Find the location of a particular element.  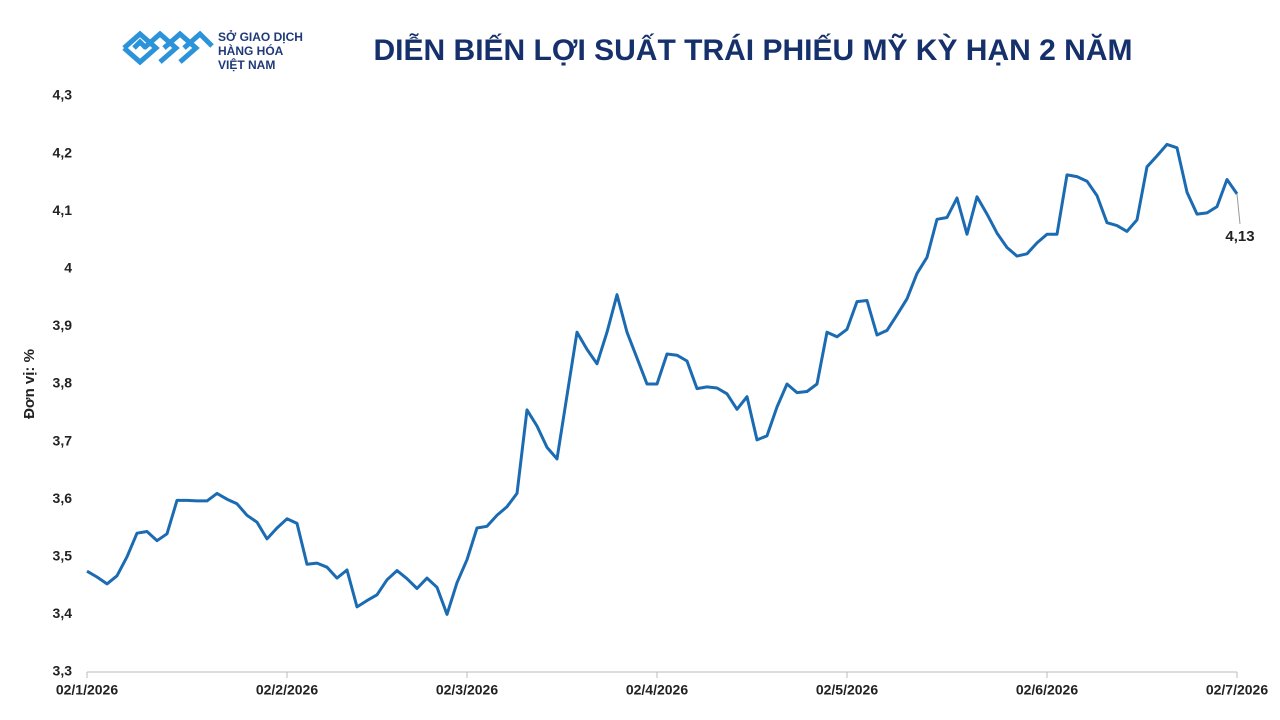

x-tick-label: 02/3/2026 is located at coordinates (467, 690).